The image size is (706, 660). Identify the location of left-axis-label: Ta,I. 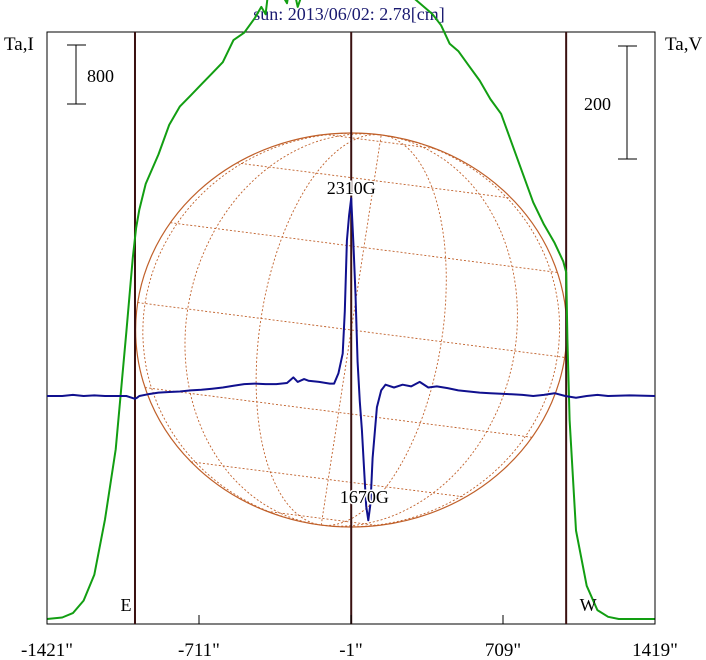
(19, 44).